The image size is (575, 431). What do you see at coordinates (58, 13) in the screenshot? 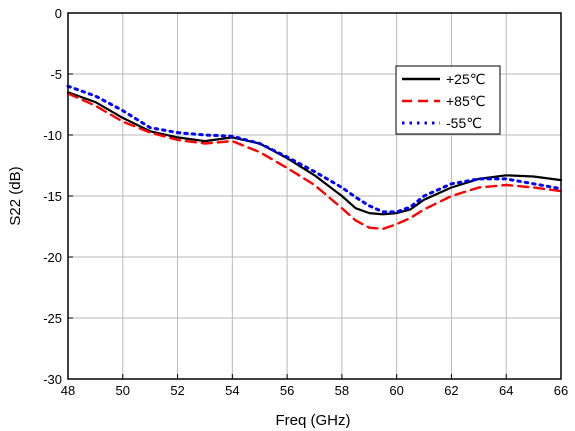
I see `y-tick-label: 0` at bounding box center [58, 13].